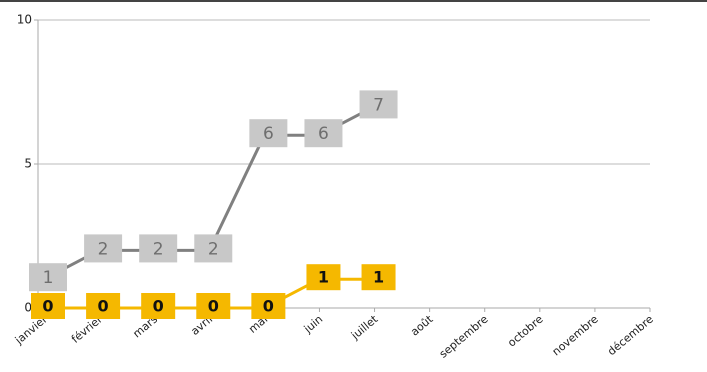 This screenshot has width=707, height=372. I want to click on x-tick-label: août, so click(422, 325).